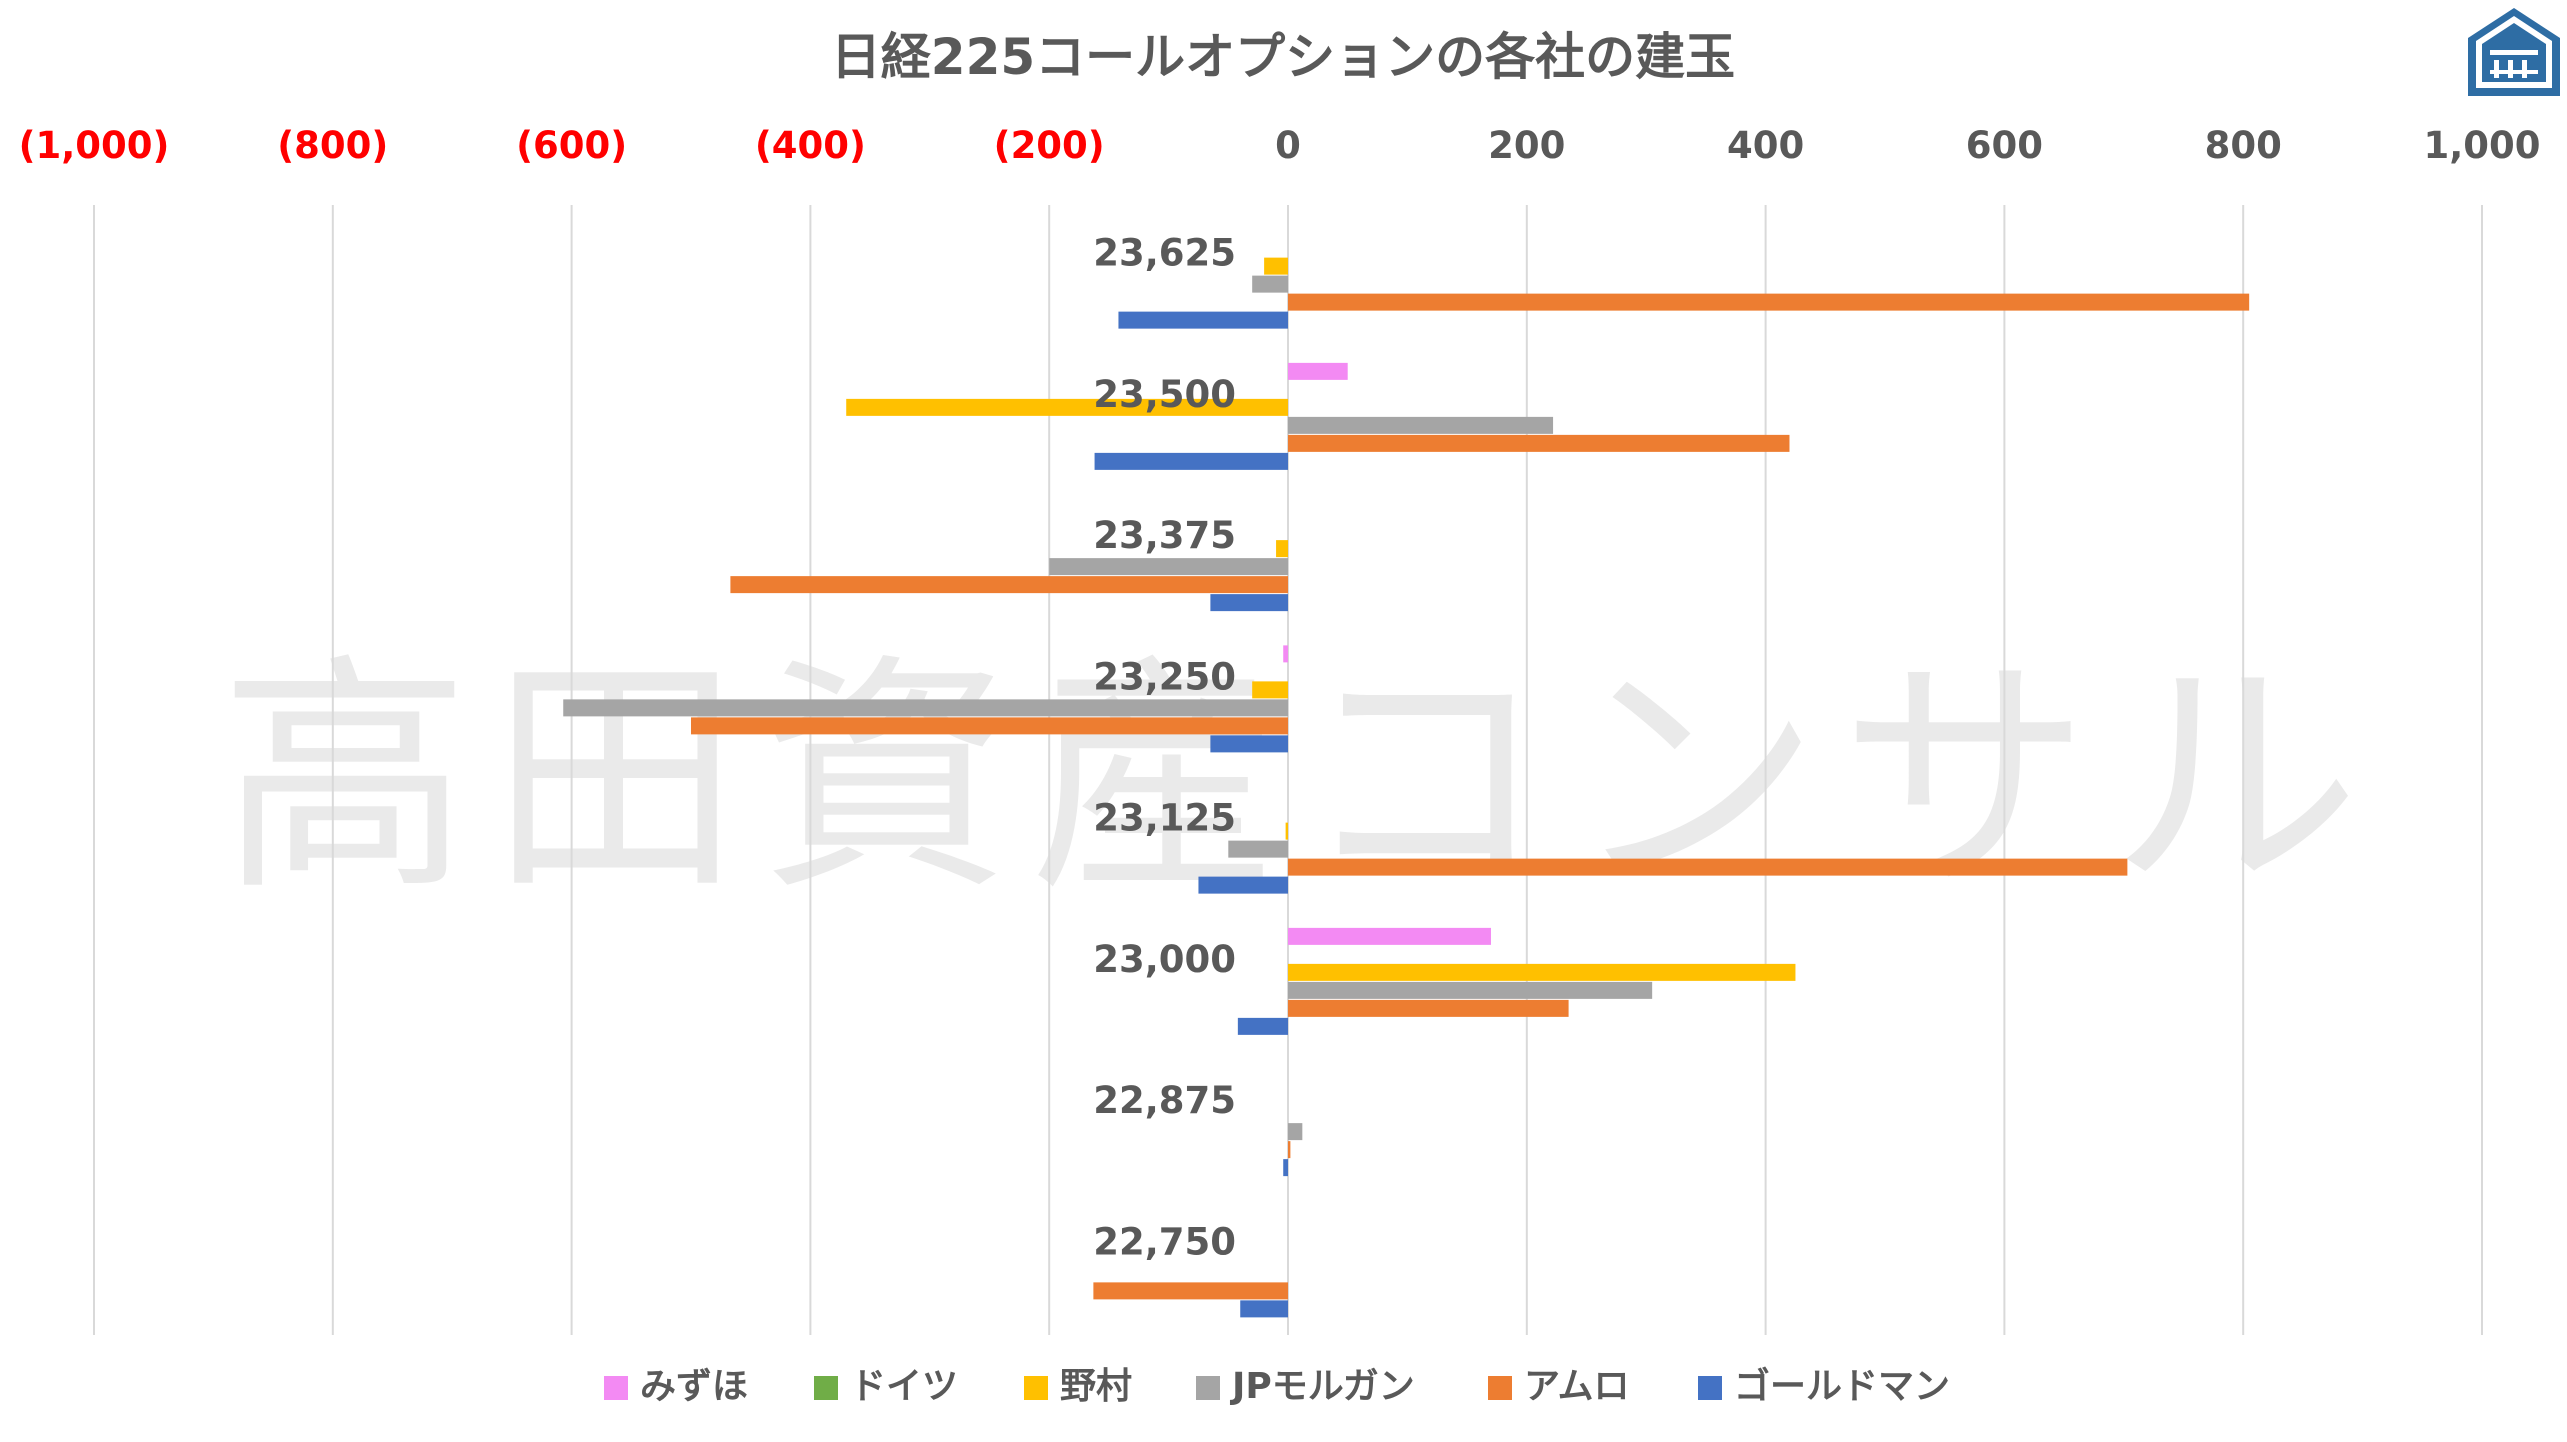 The image size is (2567, 1442). What do you see at coordinates (1842, 1386) in the screenshot?
I see `legend-label: ゴールドマン` at bounding box center [1842, 1386].